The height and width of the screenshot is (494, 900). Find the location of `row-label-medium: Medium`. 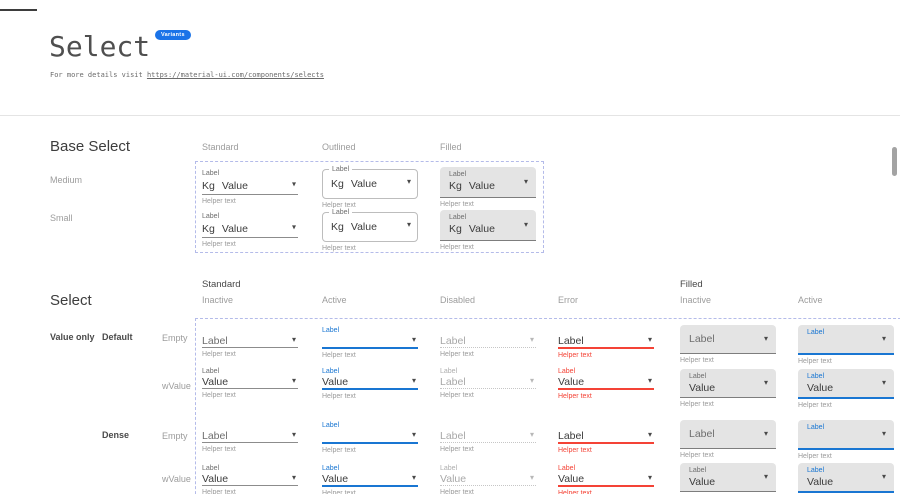

row-label-medium: Medium is located at coordinates (66, 180).